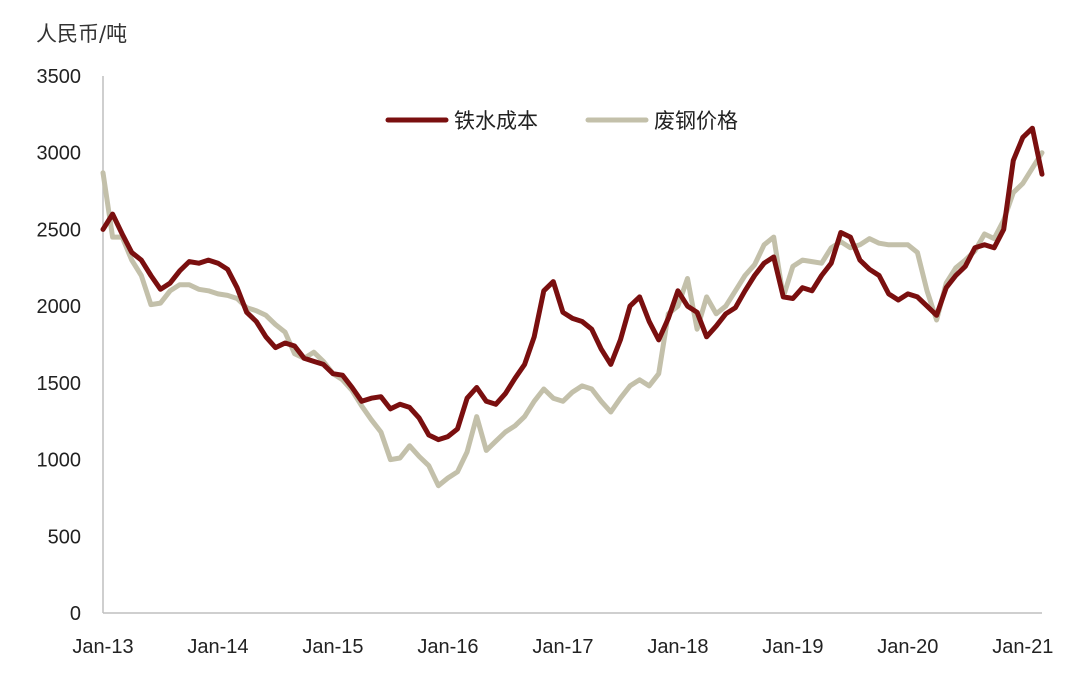 The height and width of the screenshot is (673, 1080). I want to click on y-tick-label: 3000, so click(59, 154).